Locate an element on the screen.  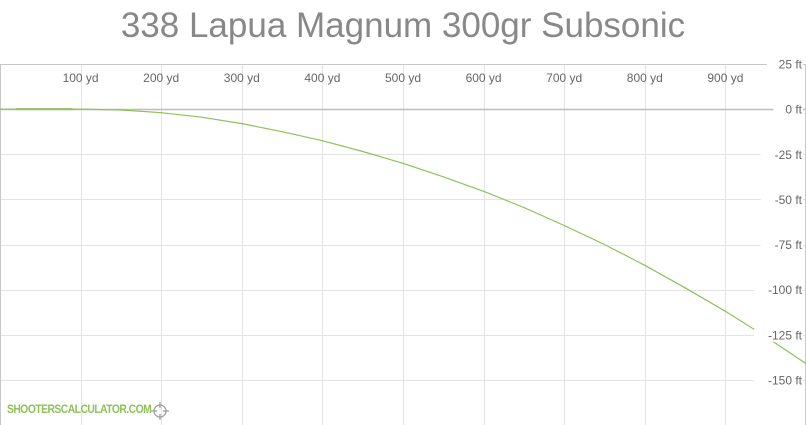
y-tick-label: -50 ft is located at coordinates (789, 200).